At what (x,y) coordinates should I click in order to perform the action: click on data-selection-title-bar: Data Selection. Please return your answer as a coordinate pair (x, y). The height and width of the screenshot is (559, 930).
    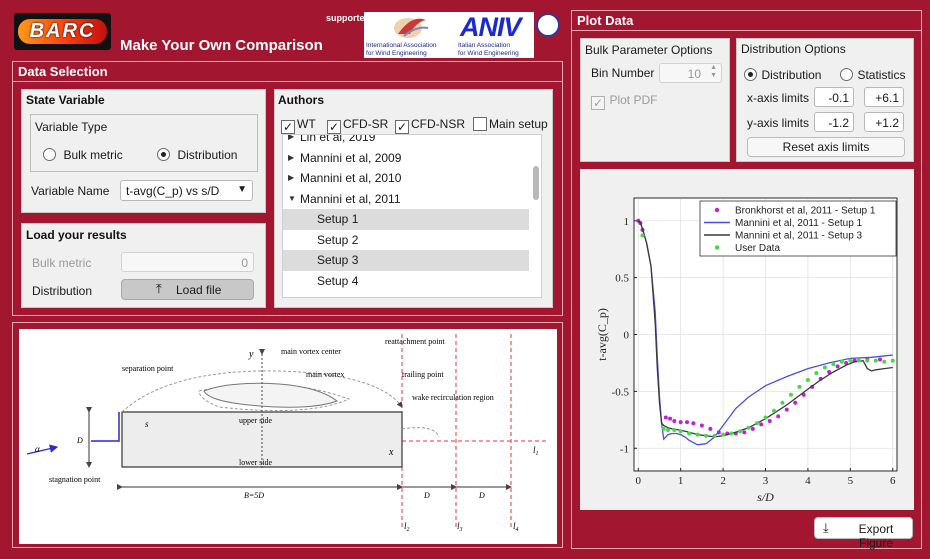
    Looking at the image, I should click on (287, 72).